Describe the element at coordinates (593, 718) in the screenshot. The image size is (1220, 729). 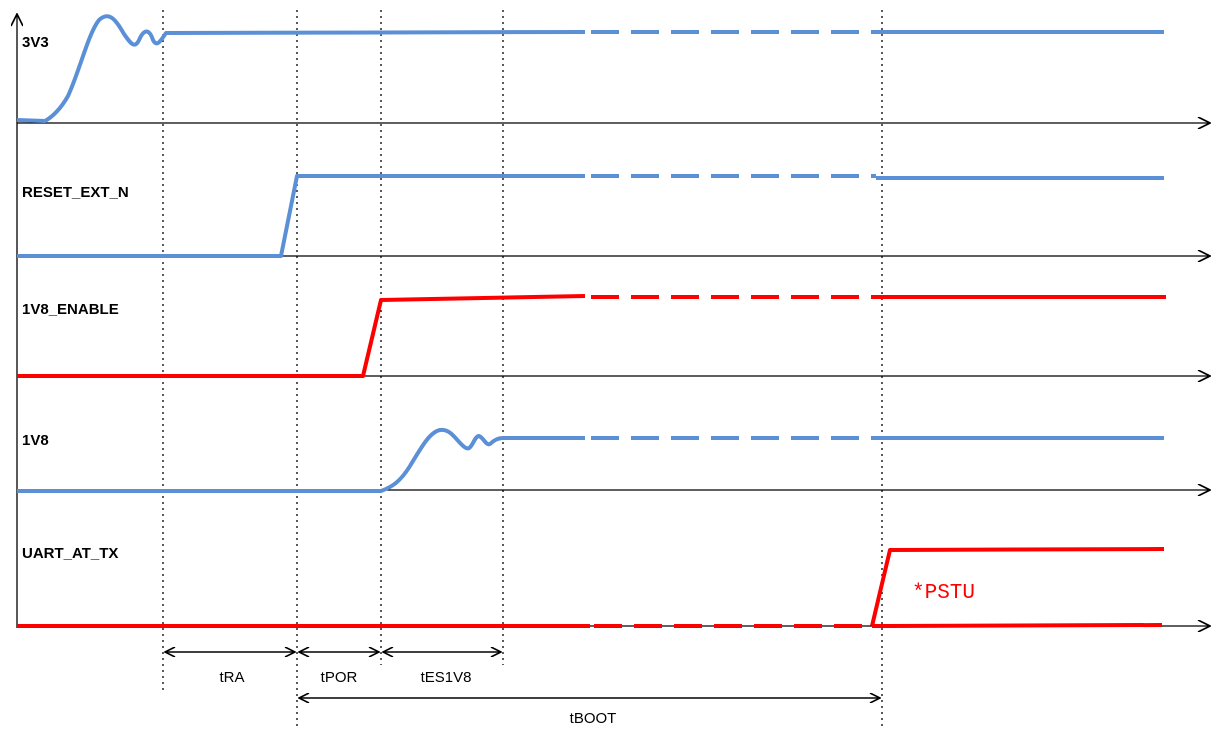
I see `timing-label-tboot: tBOOT` at that location.